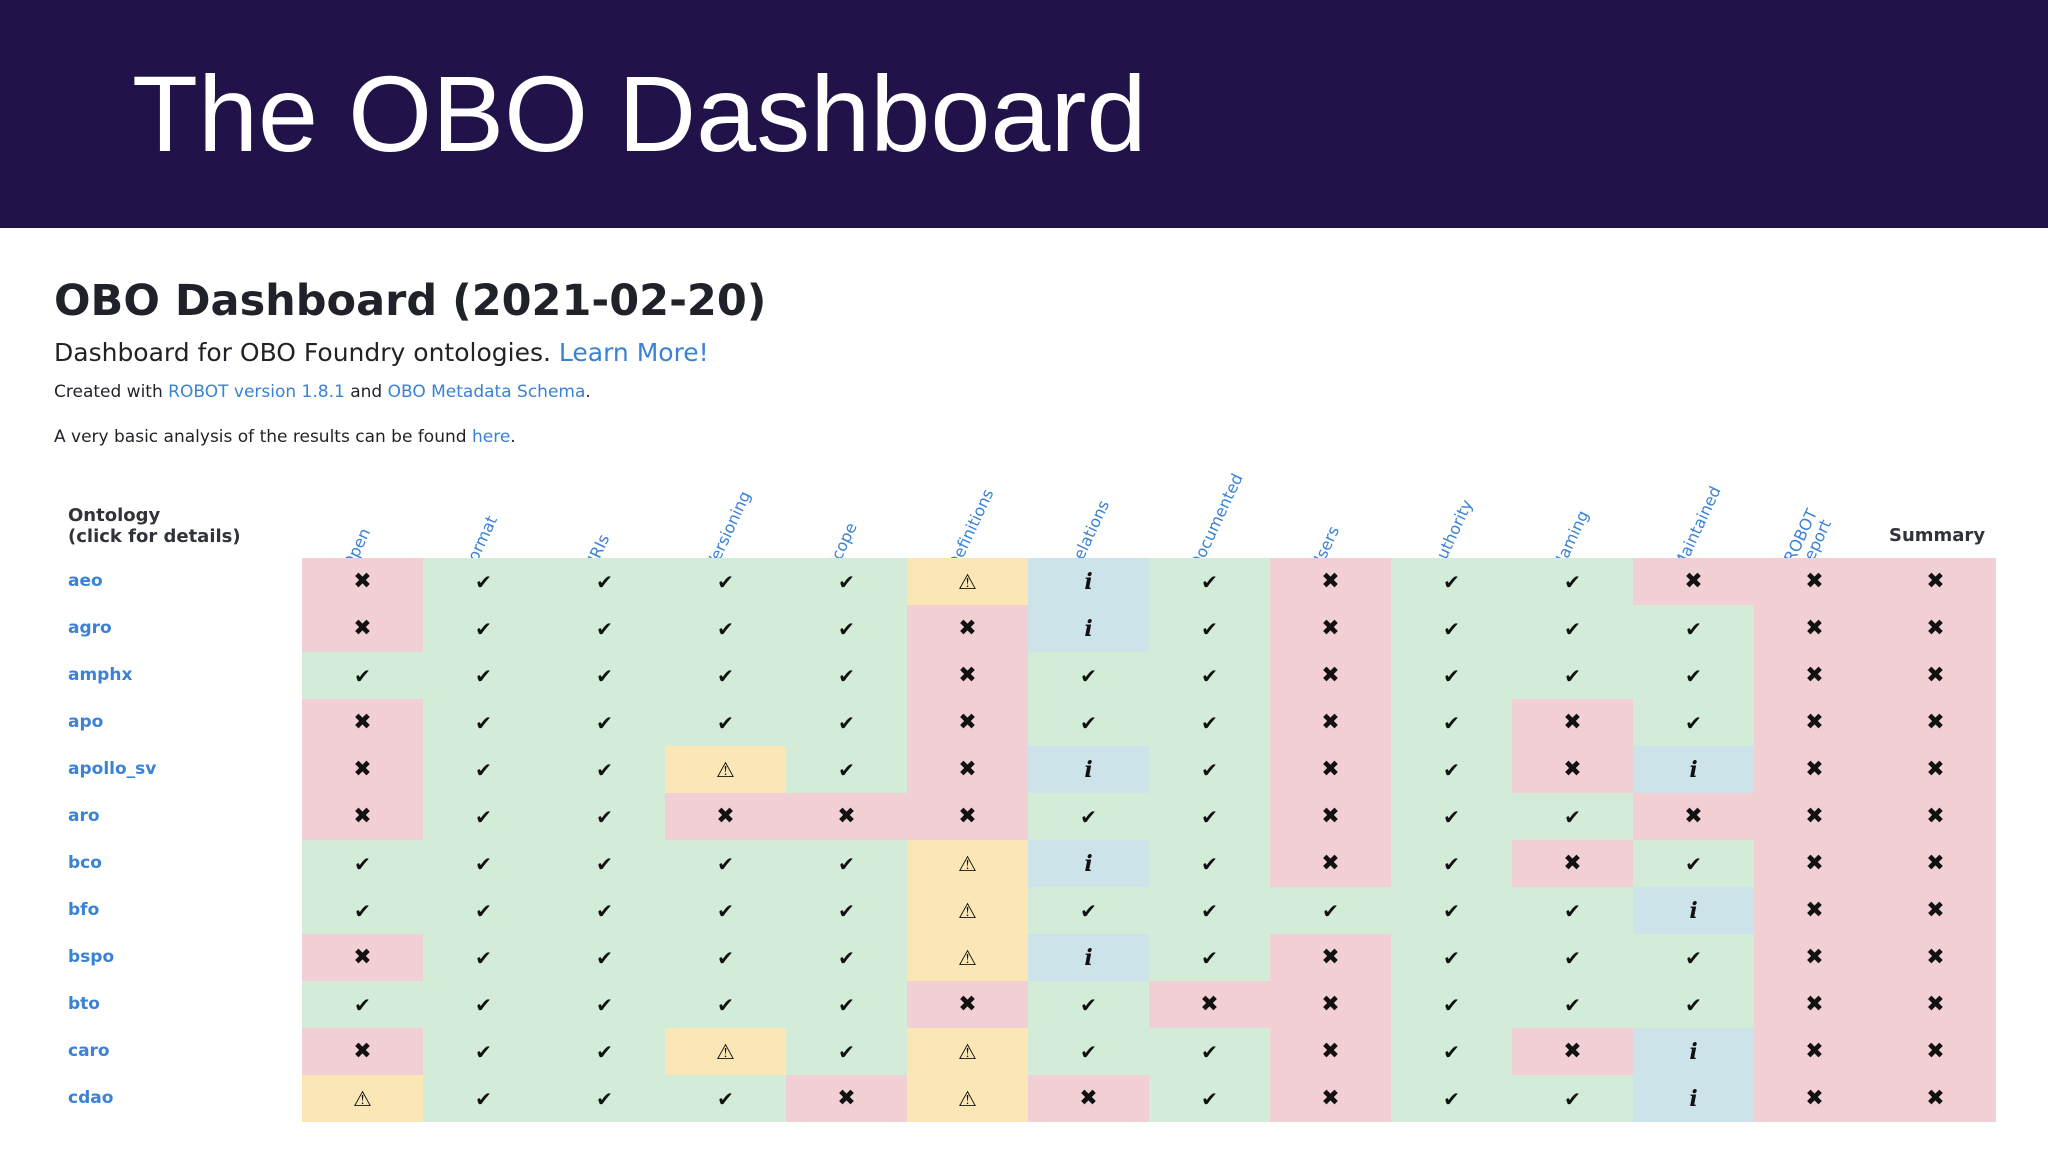  What do you see at coordinates (1209, 769) in the screenshot?
I see `status-cell-apollo-sv-documented: ✔` at bounding box center [1209, 769].